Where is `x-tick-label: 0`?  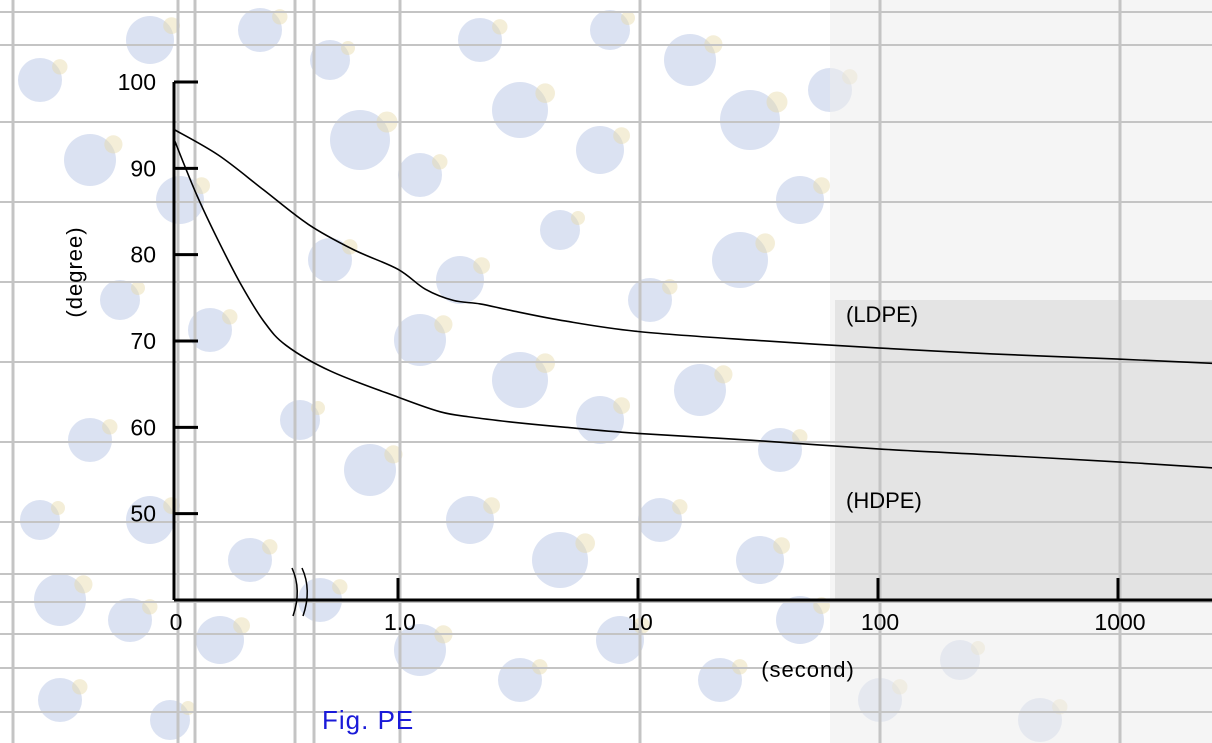
x-tick-label: 0 is located at coordinates (176, 622).